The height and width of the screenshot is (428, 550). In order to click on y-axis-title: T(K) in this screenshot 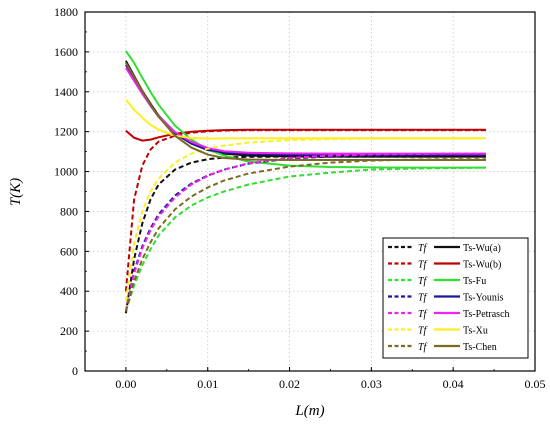, I will do `click(16, 192)`.